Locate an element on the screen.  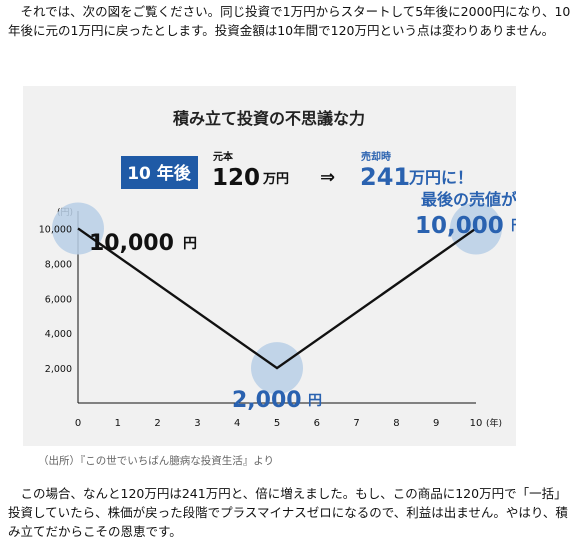
x-tick-label: 2 is located at coordinates (157, 423).